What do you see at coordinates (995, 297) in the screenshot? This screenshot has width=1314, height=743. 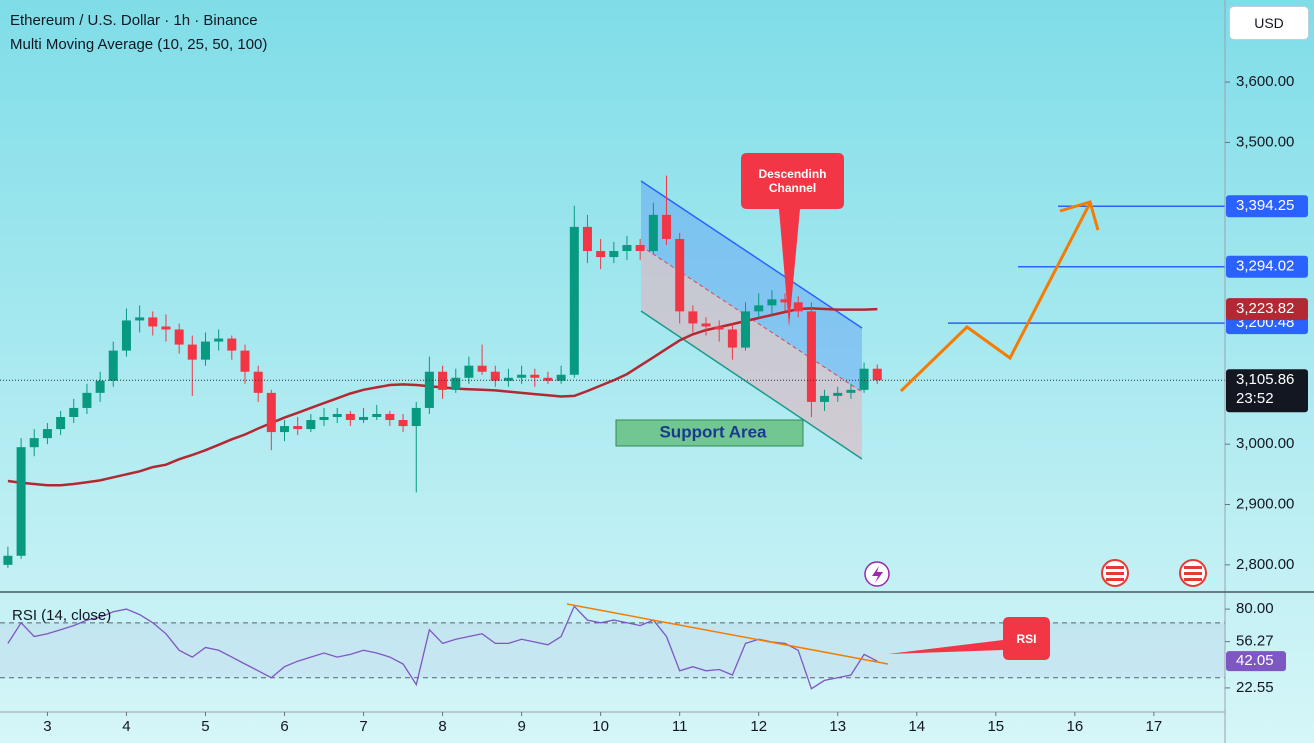 I see `projection-path` at bounding box center [995, 297].